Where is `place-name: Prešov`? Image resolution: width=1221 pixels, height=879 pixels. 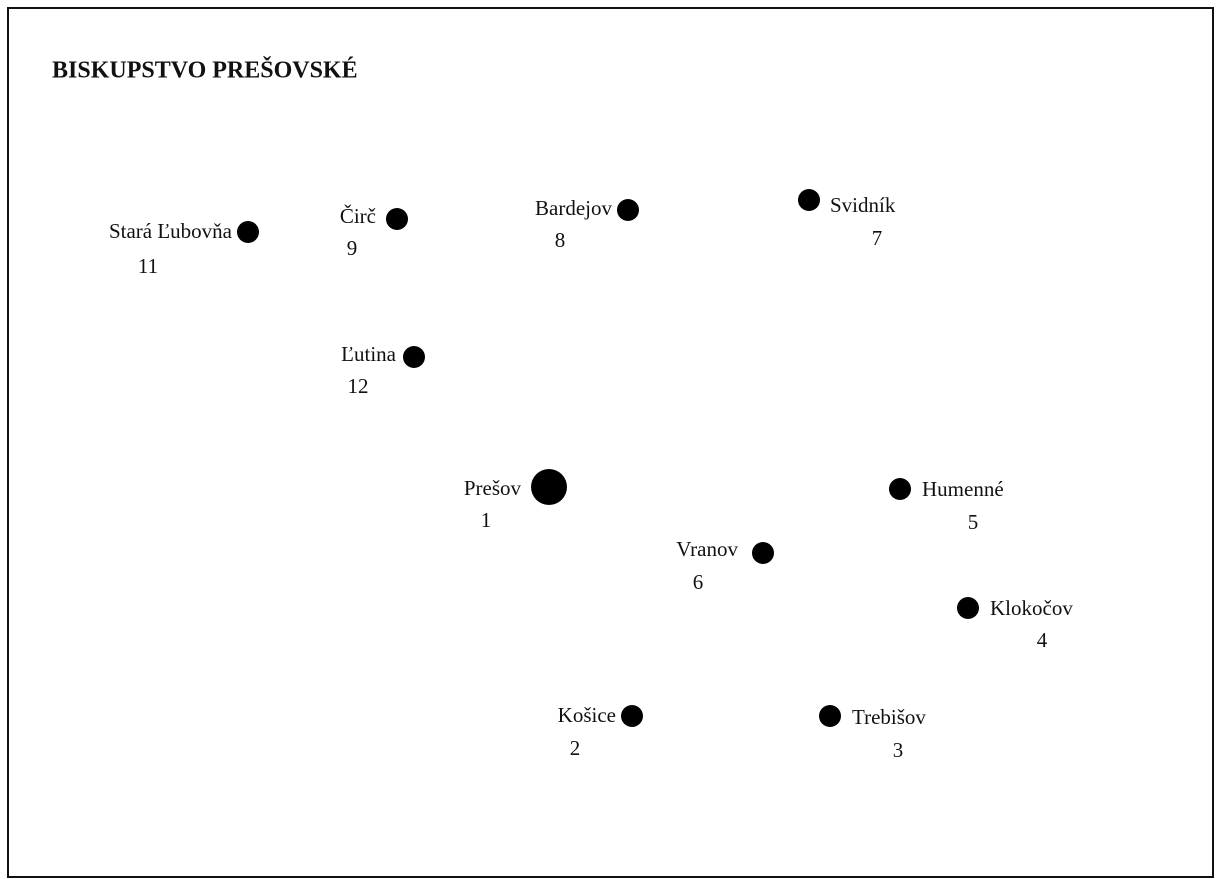 place-name: Prešov is located at coordinates (493, 488).